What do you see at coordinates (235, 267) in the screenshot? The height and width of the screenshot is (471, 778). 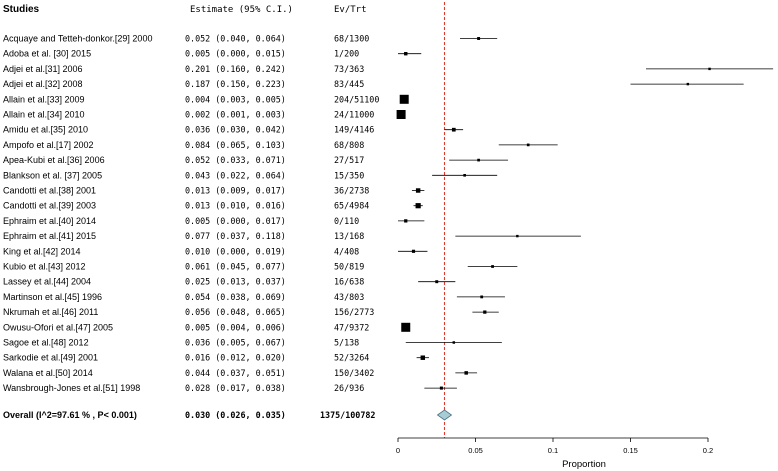 I see `study-estimate: 0.061 (0.045, 0.077)` at bounding box center [235, 267].